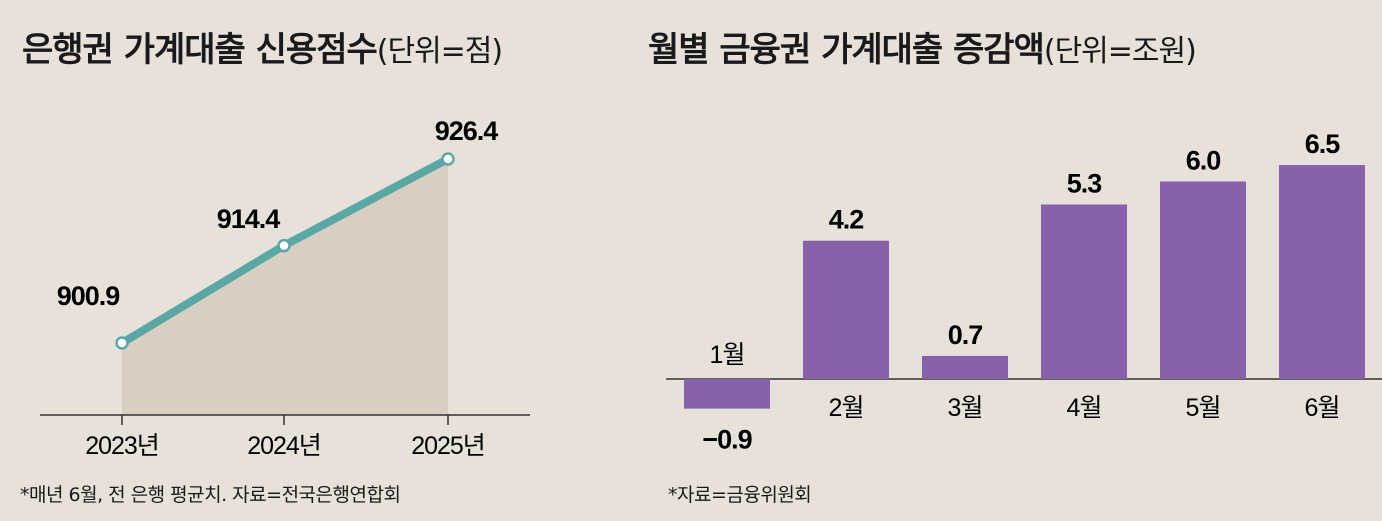 The height and width of the screenshot is (521, 1382). I want to click on credit-score-point-2024, so click(284, 245).